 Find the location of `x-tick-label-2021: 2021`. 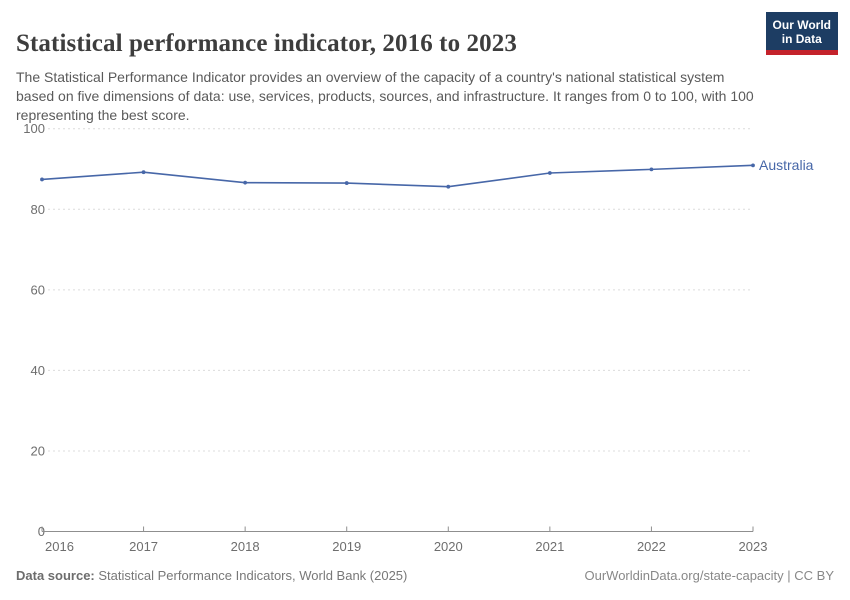

x-tick-label-2021: 2021 is located at coordinates (549, 546).